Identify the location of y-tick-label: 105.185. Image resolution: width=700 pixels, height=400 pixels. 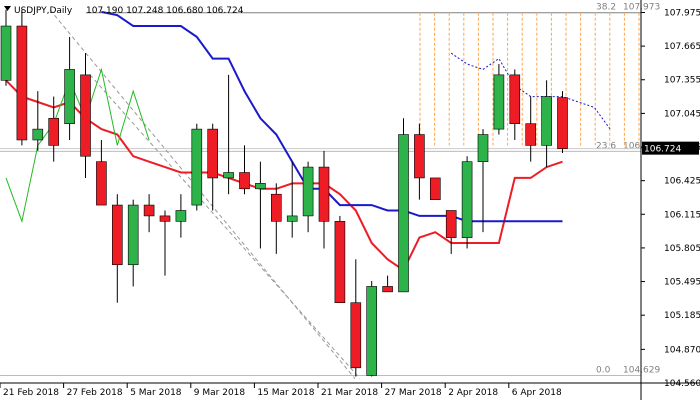
(682, 316).